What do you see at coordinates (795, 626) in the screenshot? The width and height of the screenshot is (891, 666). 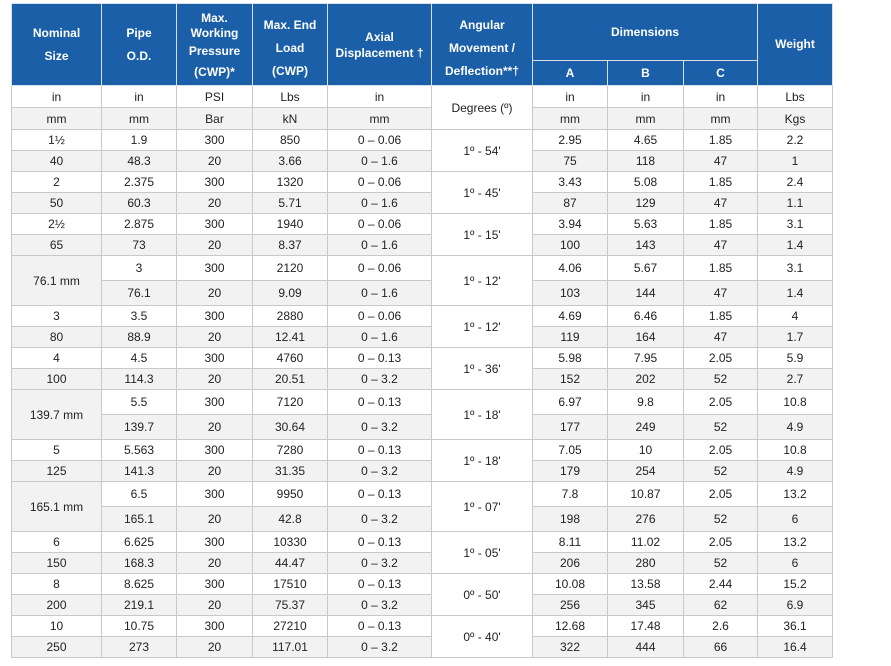 I see `weight-cell: 36.1` at bounding box center [795, 626].